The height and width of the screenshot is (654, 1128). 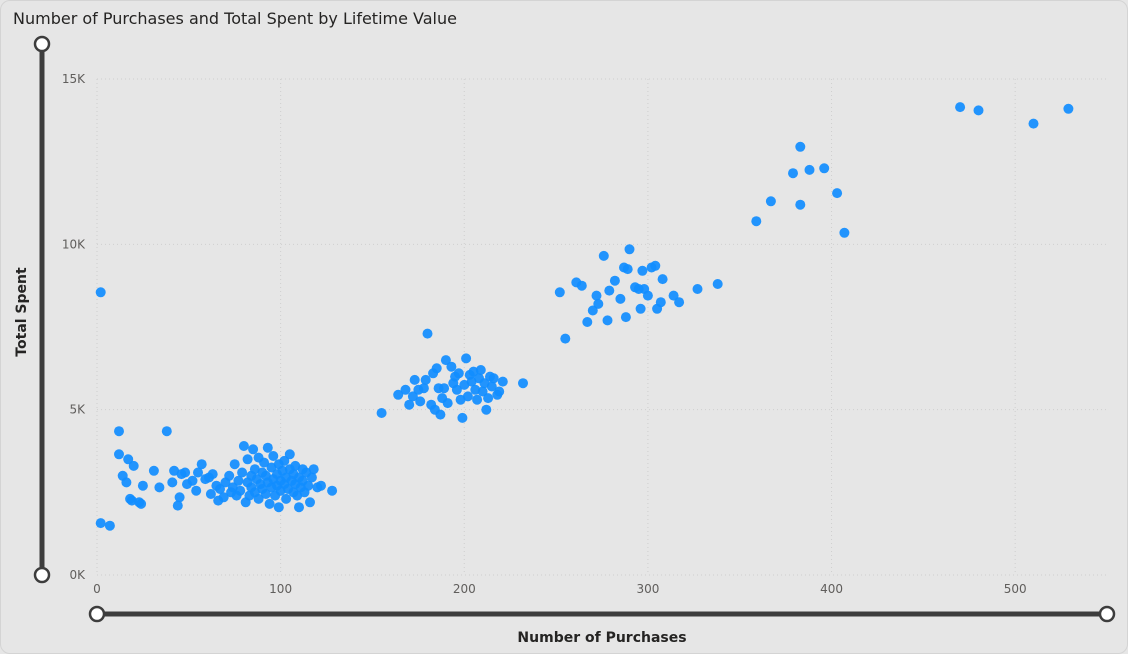 What do you see at coordinates (1107, 614) in the screenshot?
I see `x-zoom-slider-right-handle` at bounding box center [1107, 614].